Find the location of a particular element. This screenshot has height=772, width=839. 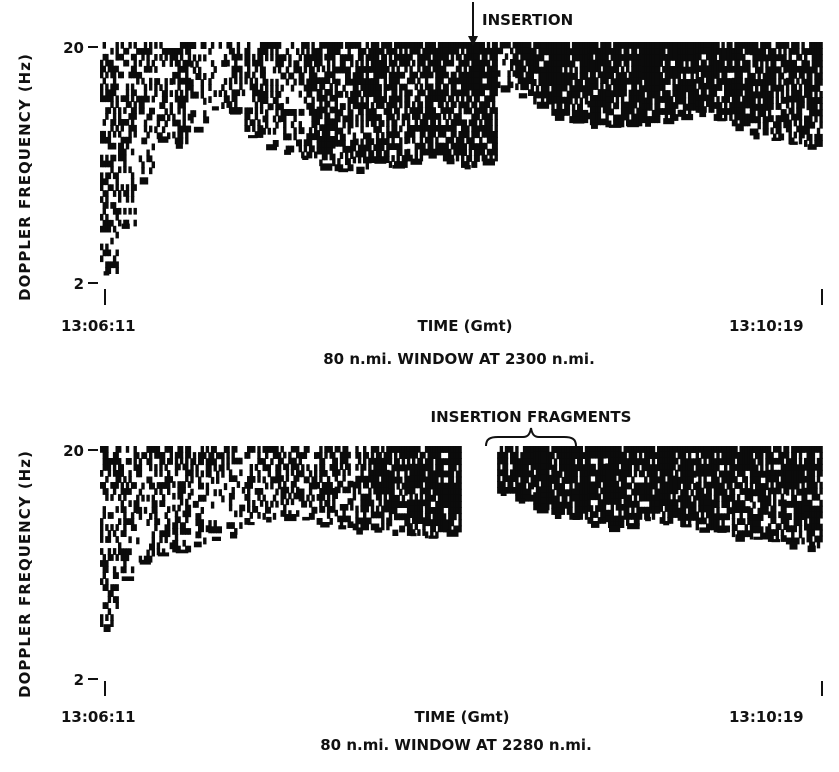

x-tick-label-end: 13:10:19 is located at coordinates (766, 326).